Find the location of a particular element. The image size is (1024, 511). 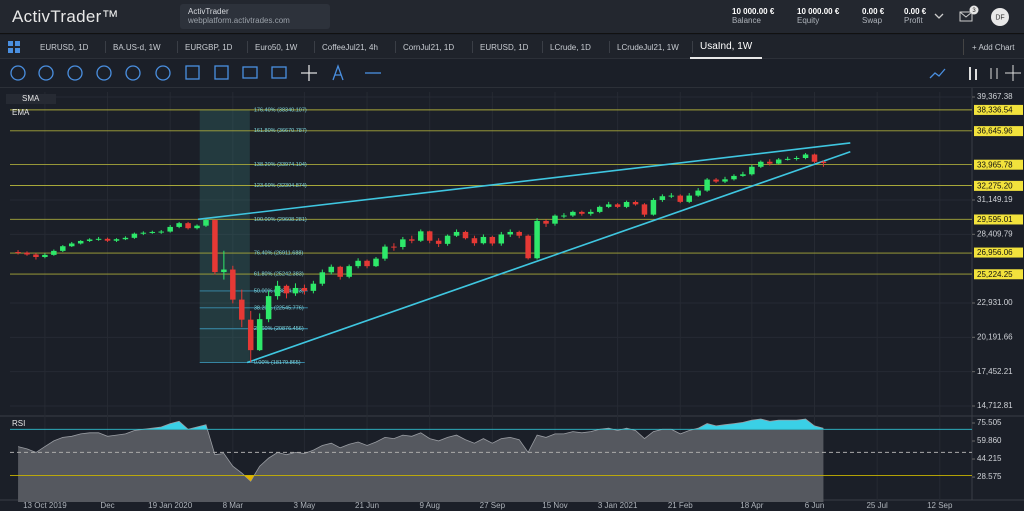

fib-zone is located at coordinates (224, 236).